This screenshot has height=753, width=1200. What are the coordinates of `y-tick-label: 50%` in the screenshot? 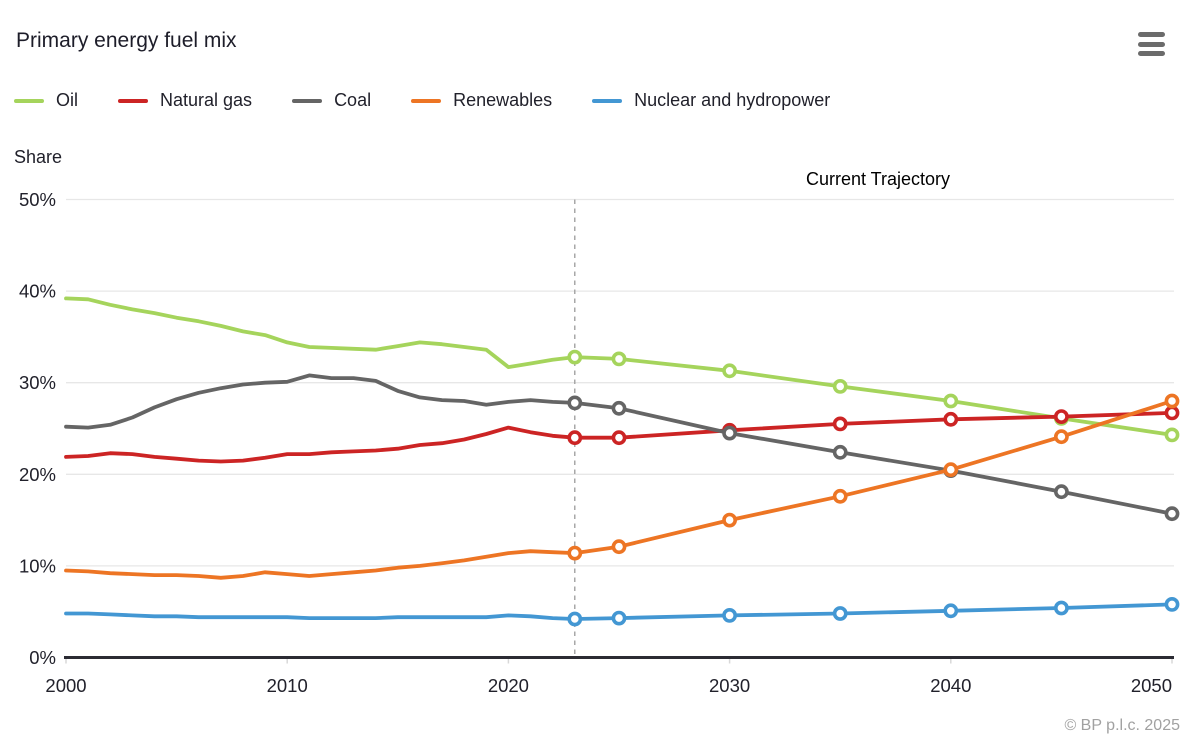 It's located at (37, 199).